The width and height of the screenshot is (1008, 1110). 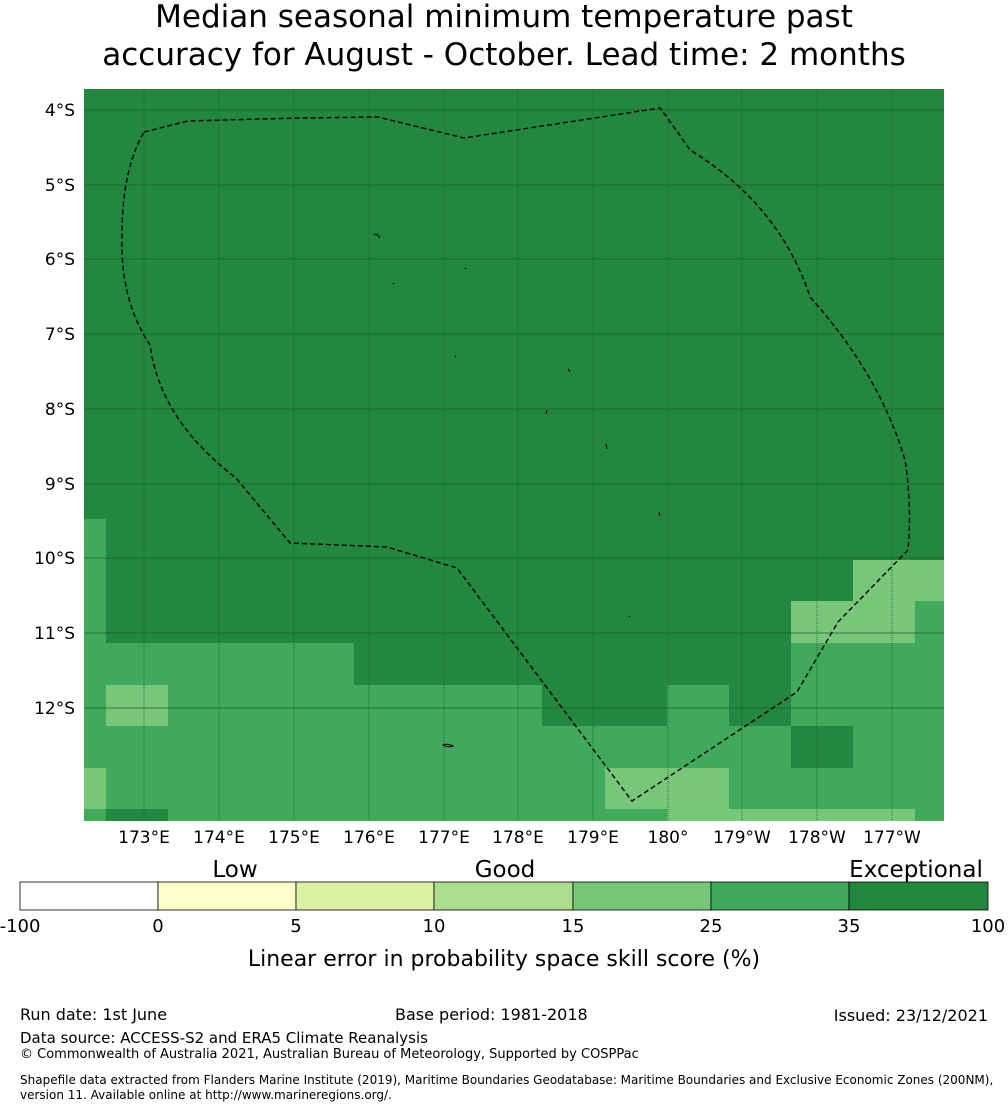 I want to click on longitude-label: 177°W, so click(x=892, y=838).